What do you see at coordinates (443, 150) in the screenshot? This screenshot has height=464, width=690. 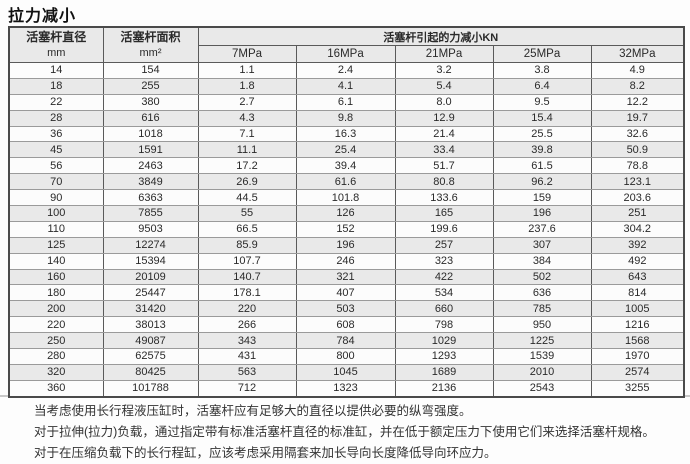 I see `table-cell: 33.4` at bounding box center [443, 150].